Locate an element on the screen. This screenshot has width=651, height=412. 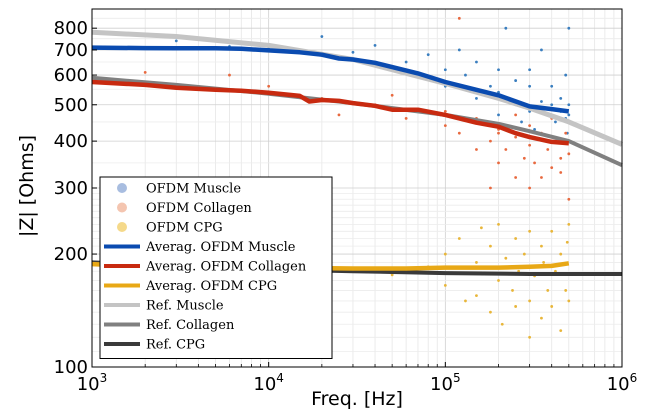
y-tick-label: 200 is located at coordinates (71, 254).